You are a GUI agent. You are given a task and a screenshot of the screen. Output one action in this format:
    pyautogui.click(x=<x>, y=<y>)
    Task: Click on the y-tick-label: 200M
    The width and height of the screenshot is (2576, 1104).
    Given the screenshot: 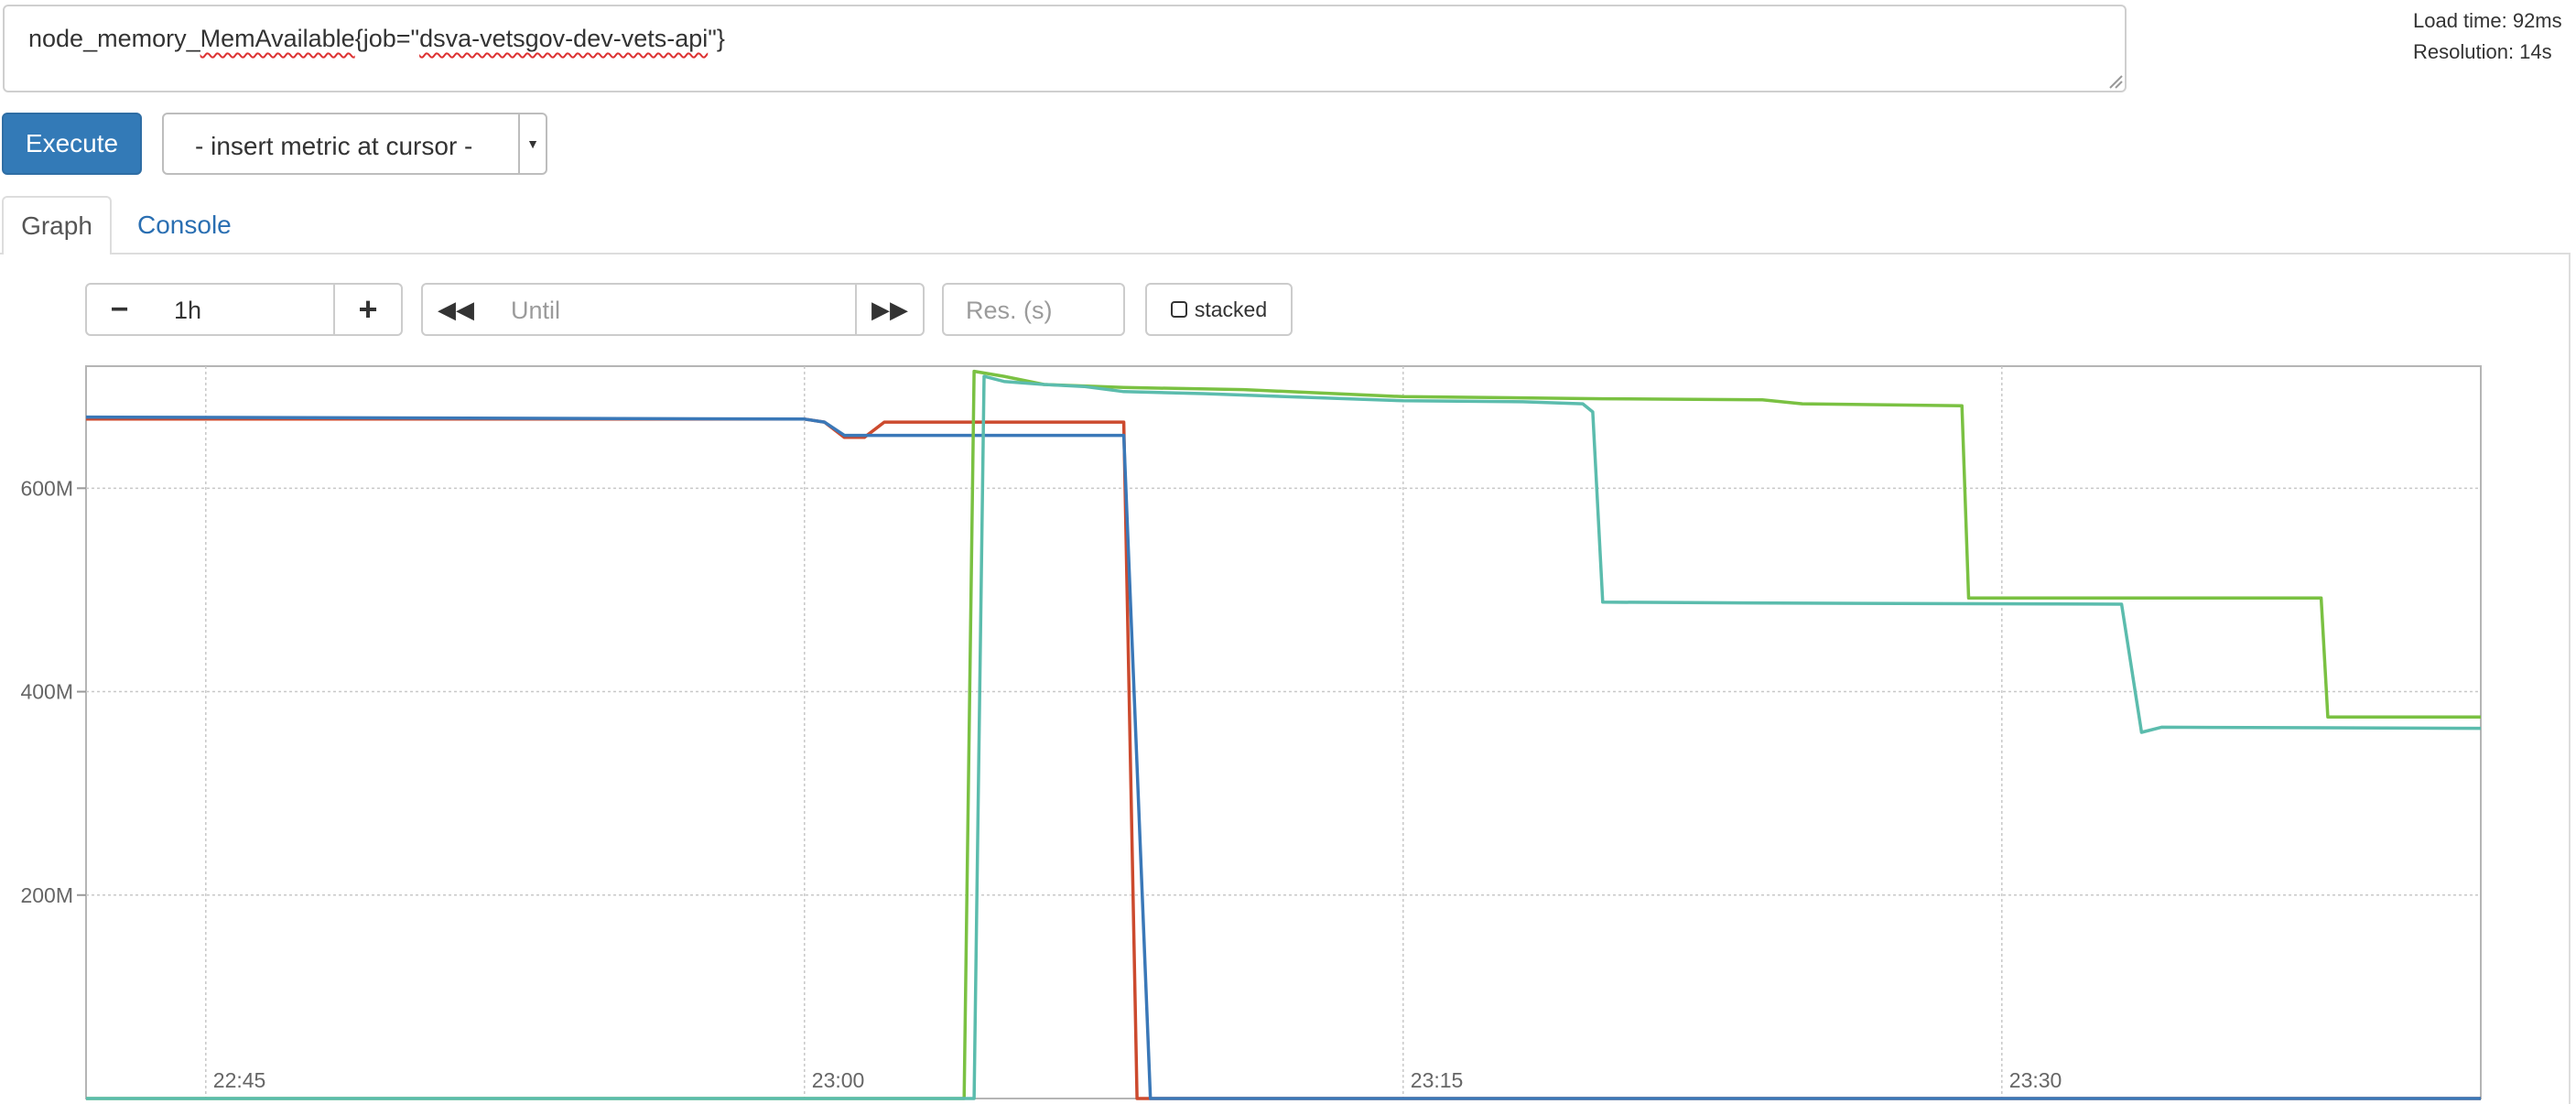 What is the action you would take?
    pyautogui.click(x=46, y=895)
    